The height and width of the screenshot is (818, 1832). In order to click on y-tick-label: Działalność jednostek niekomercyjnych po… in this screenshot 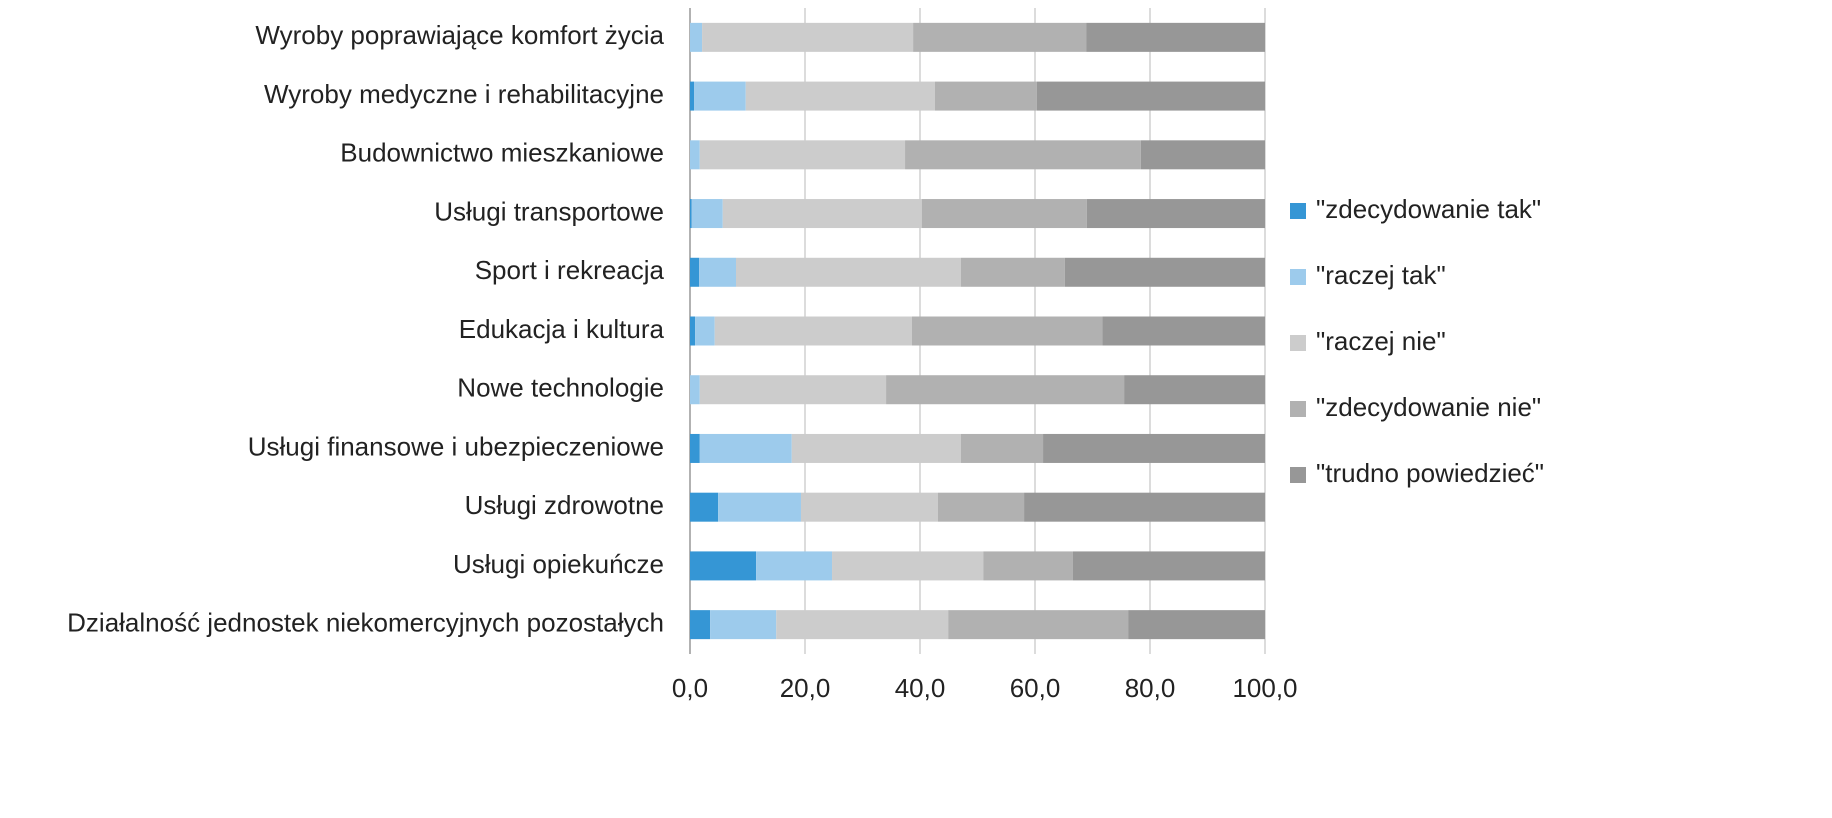, I will do `click(365, 623)`.